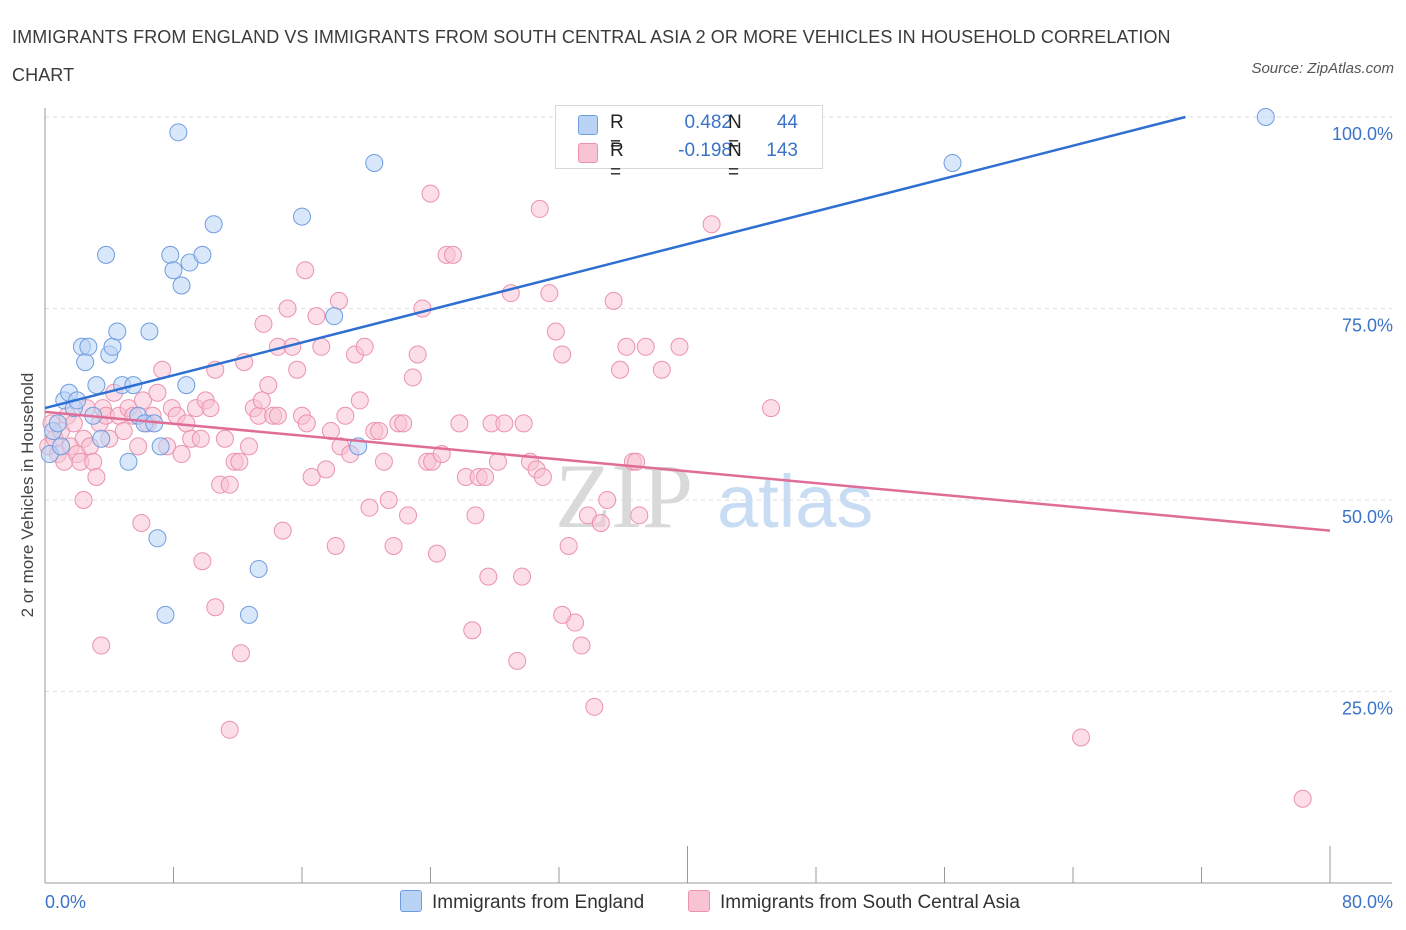  What do you see at coordinates (1362, 134) in the screenshot?
I see `y-tick-label: 100.0%` at bounding box center [1362, 134].